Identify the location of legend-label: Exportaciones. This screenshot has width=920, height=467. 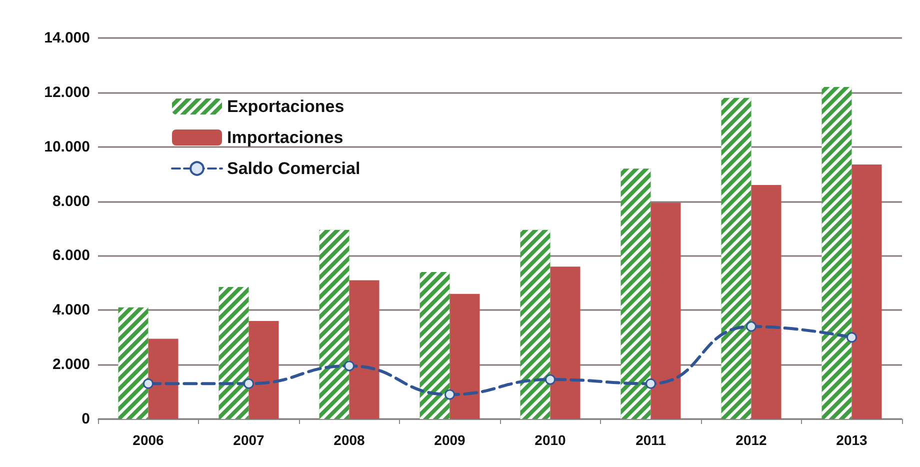
(285, 106).